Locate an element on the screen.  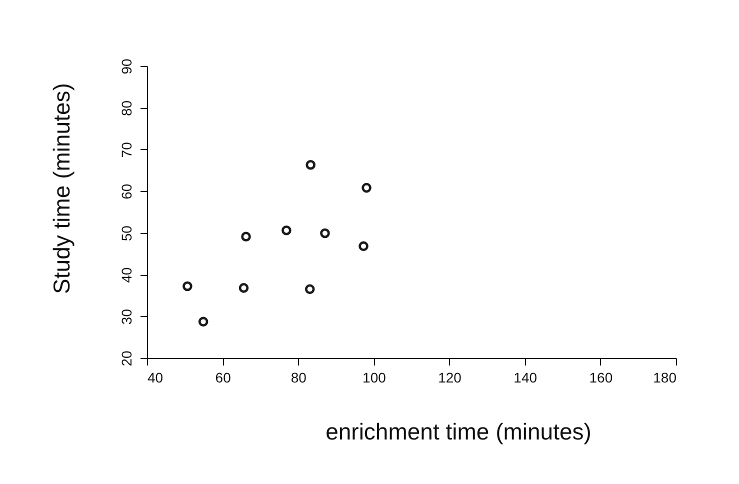
y-tick-label: 30 is located at coordinates (126, 316).